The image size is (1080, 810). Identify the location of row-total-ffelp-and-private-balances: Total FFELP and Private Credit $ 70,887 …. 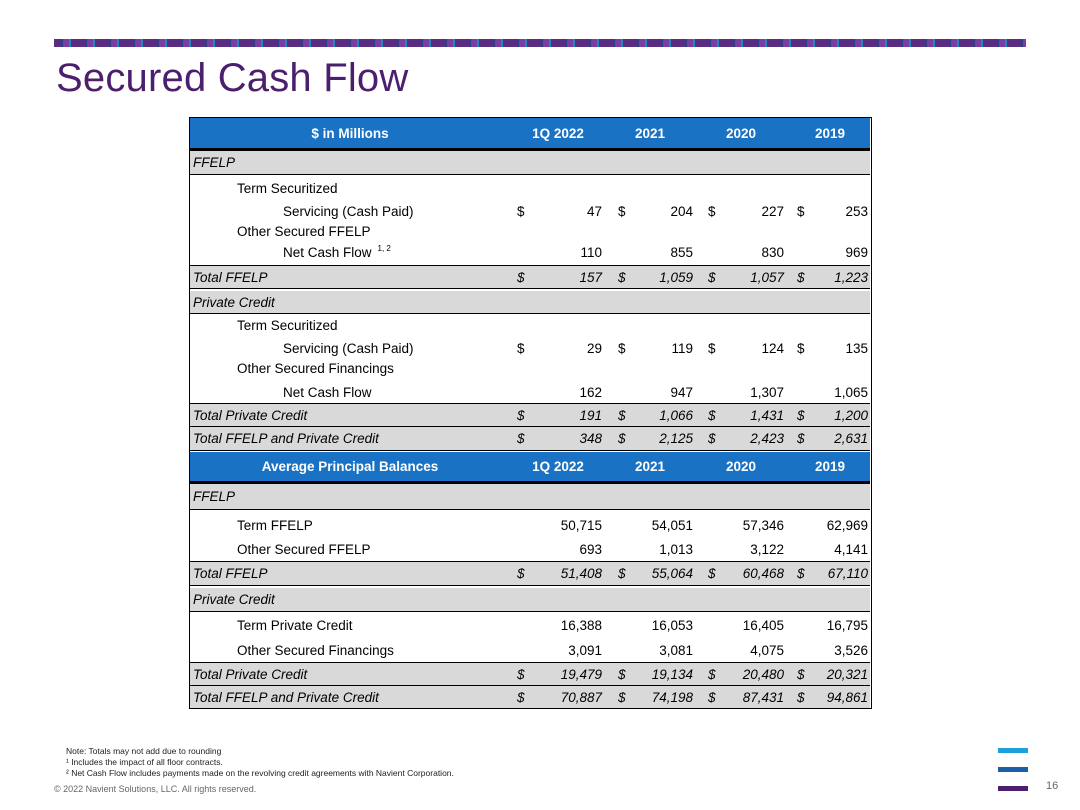
(530, 697).